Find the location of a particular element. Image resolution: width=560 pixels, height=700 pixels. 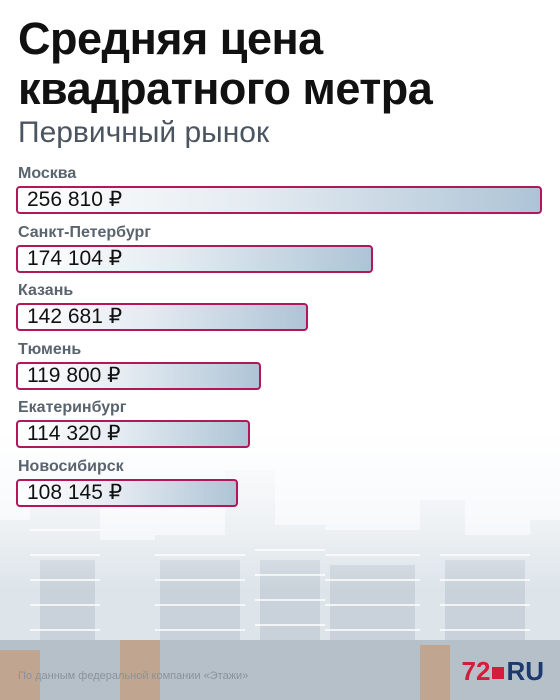

city-label: Казань is located at coordinates (46, 290).